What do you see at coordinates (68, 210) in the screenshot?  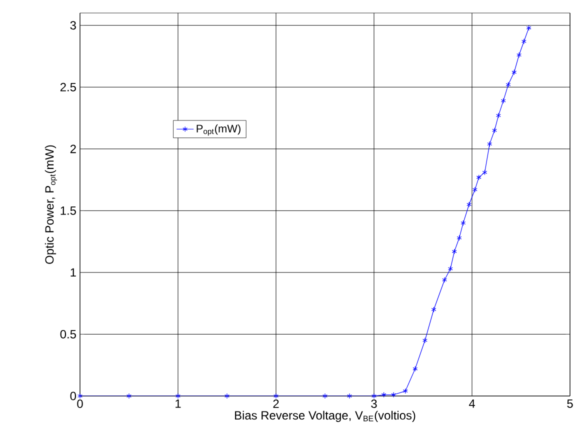 I see `y-tick-label: 1.5` at bounding box center [68, 210].